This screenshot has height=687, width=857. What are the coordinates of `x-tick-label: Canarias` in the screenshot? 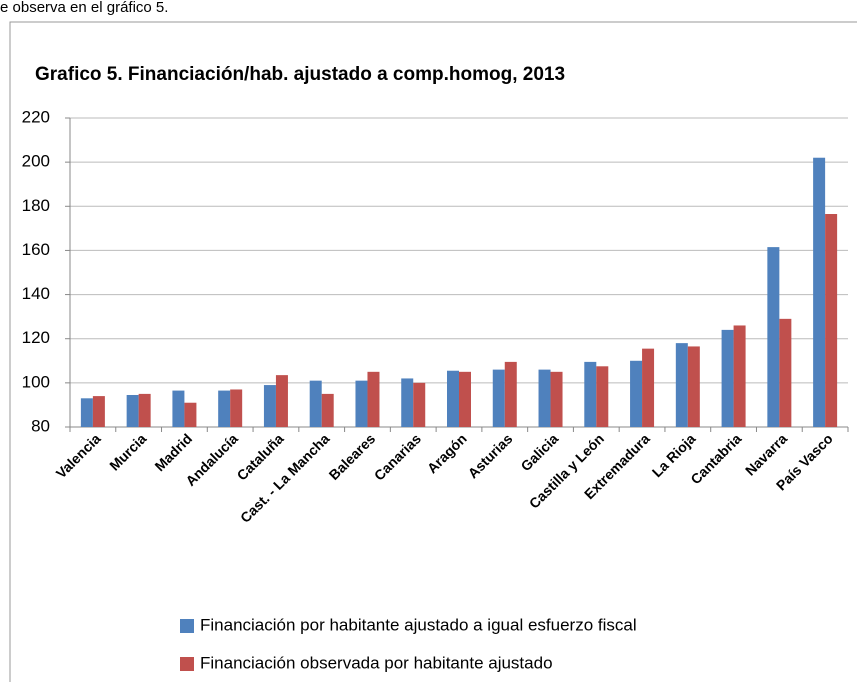 It's located at (397, 456).